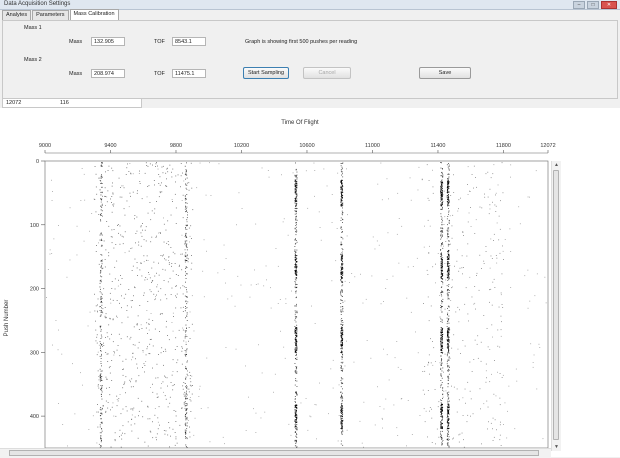 This screenshot has width=620, height=458. I want to click on cancel-button: Cancel, so click(327, 73).